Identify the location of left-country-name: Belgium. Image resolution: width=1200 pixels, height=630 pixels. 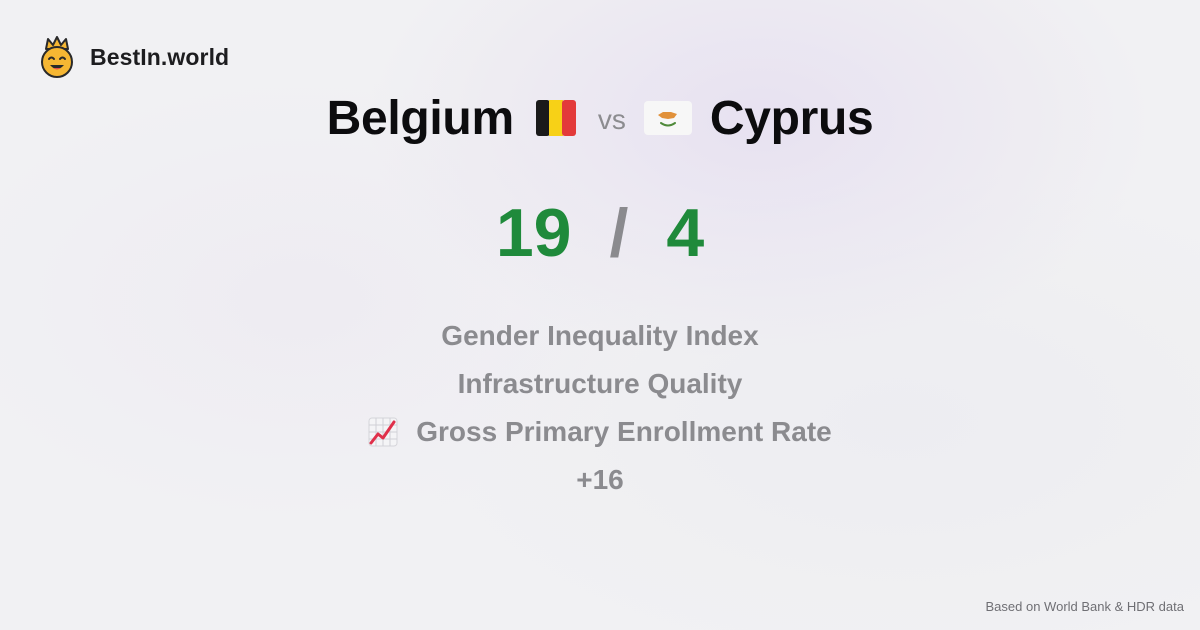
(420, 118).